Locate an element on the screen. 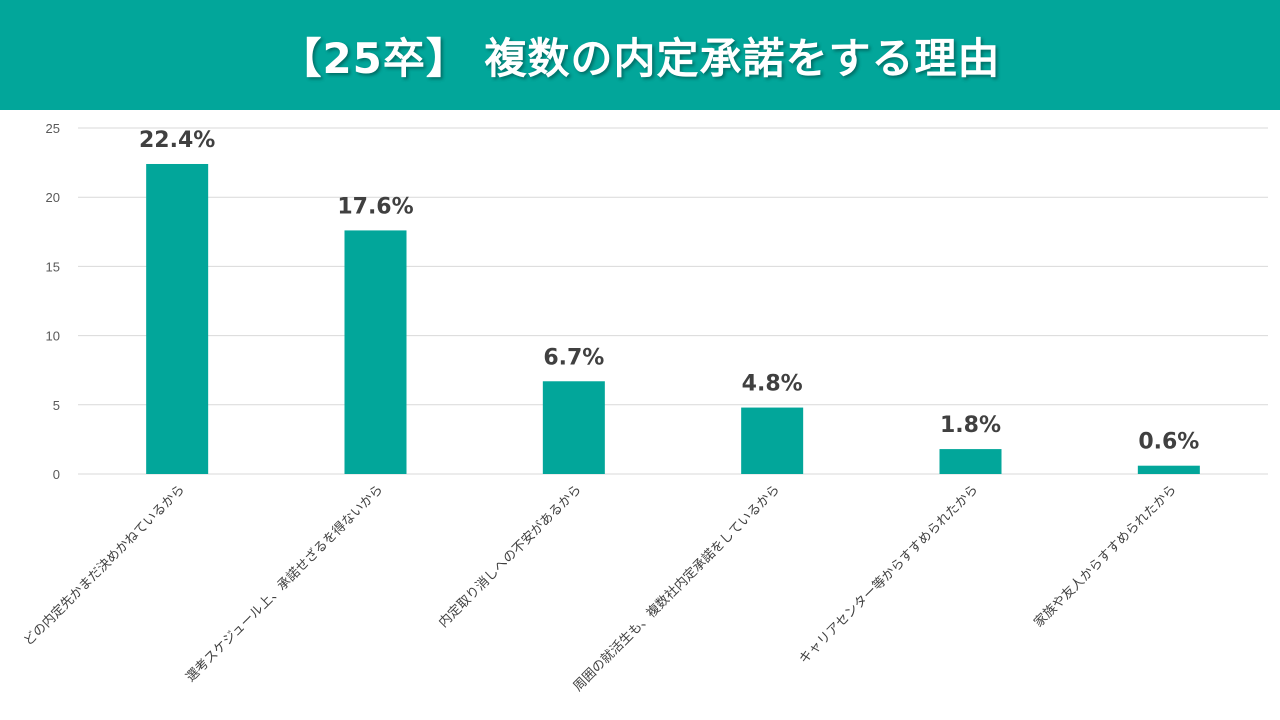 Image resolution: width=1280 pixels, height=720 pixels. data-label: 6.7% is located at coordinates (573, 357).